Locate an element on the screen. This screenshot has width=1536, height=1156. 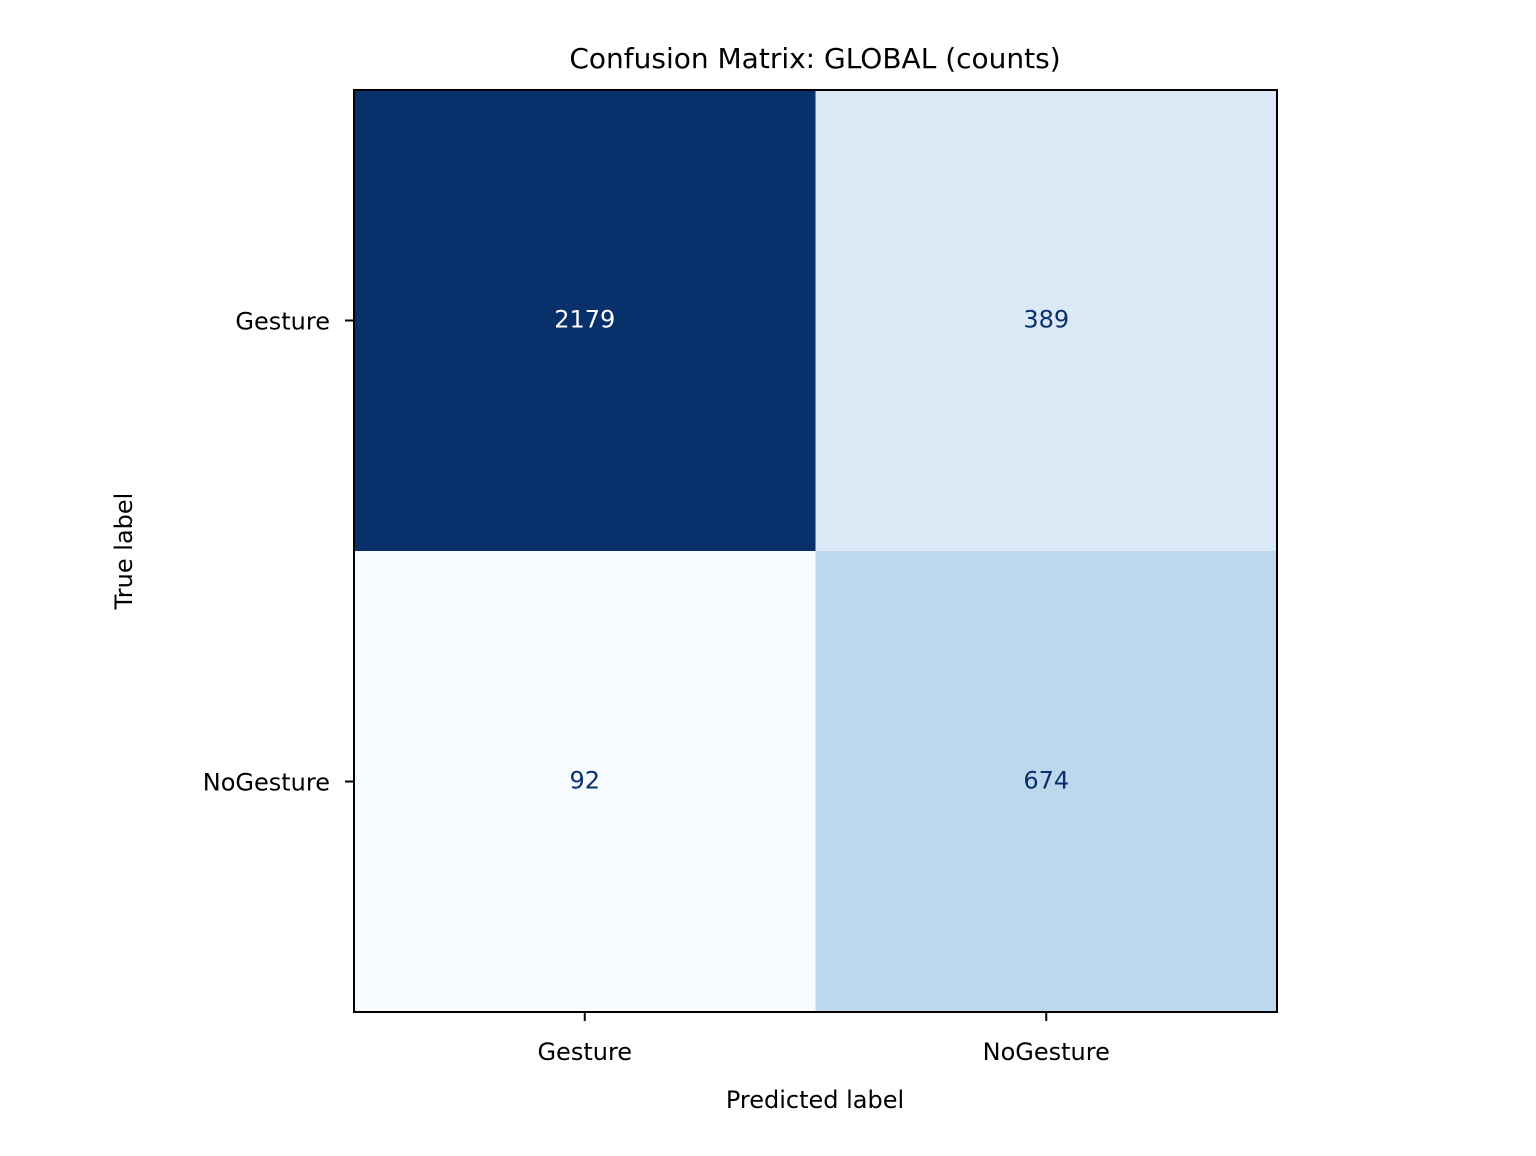
x-tick-label-1: NoGesture is located at coordinates (1046, 1052).